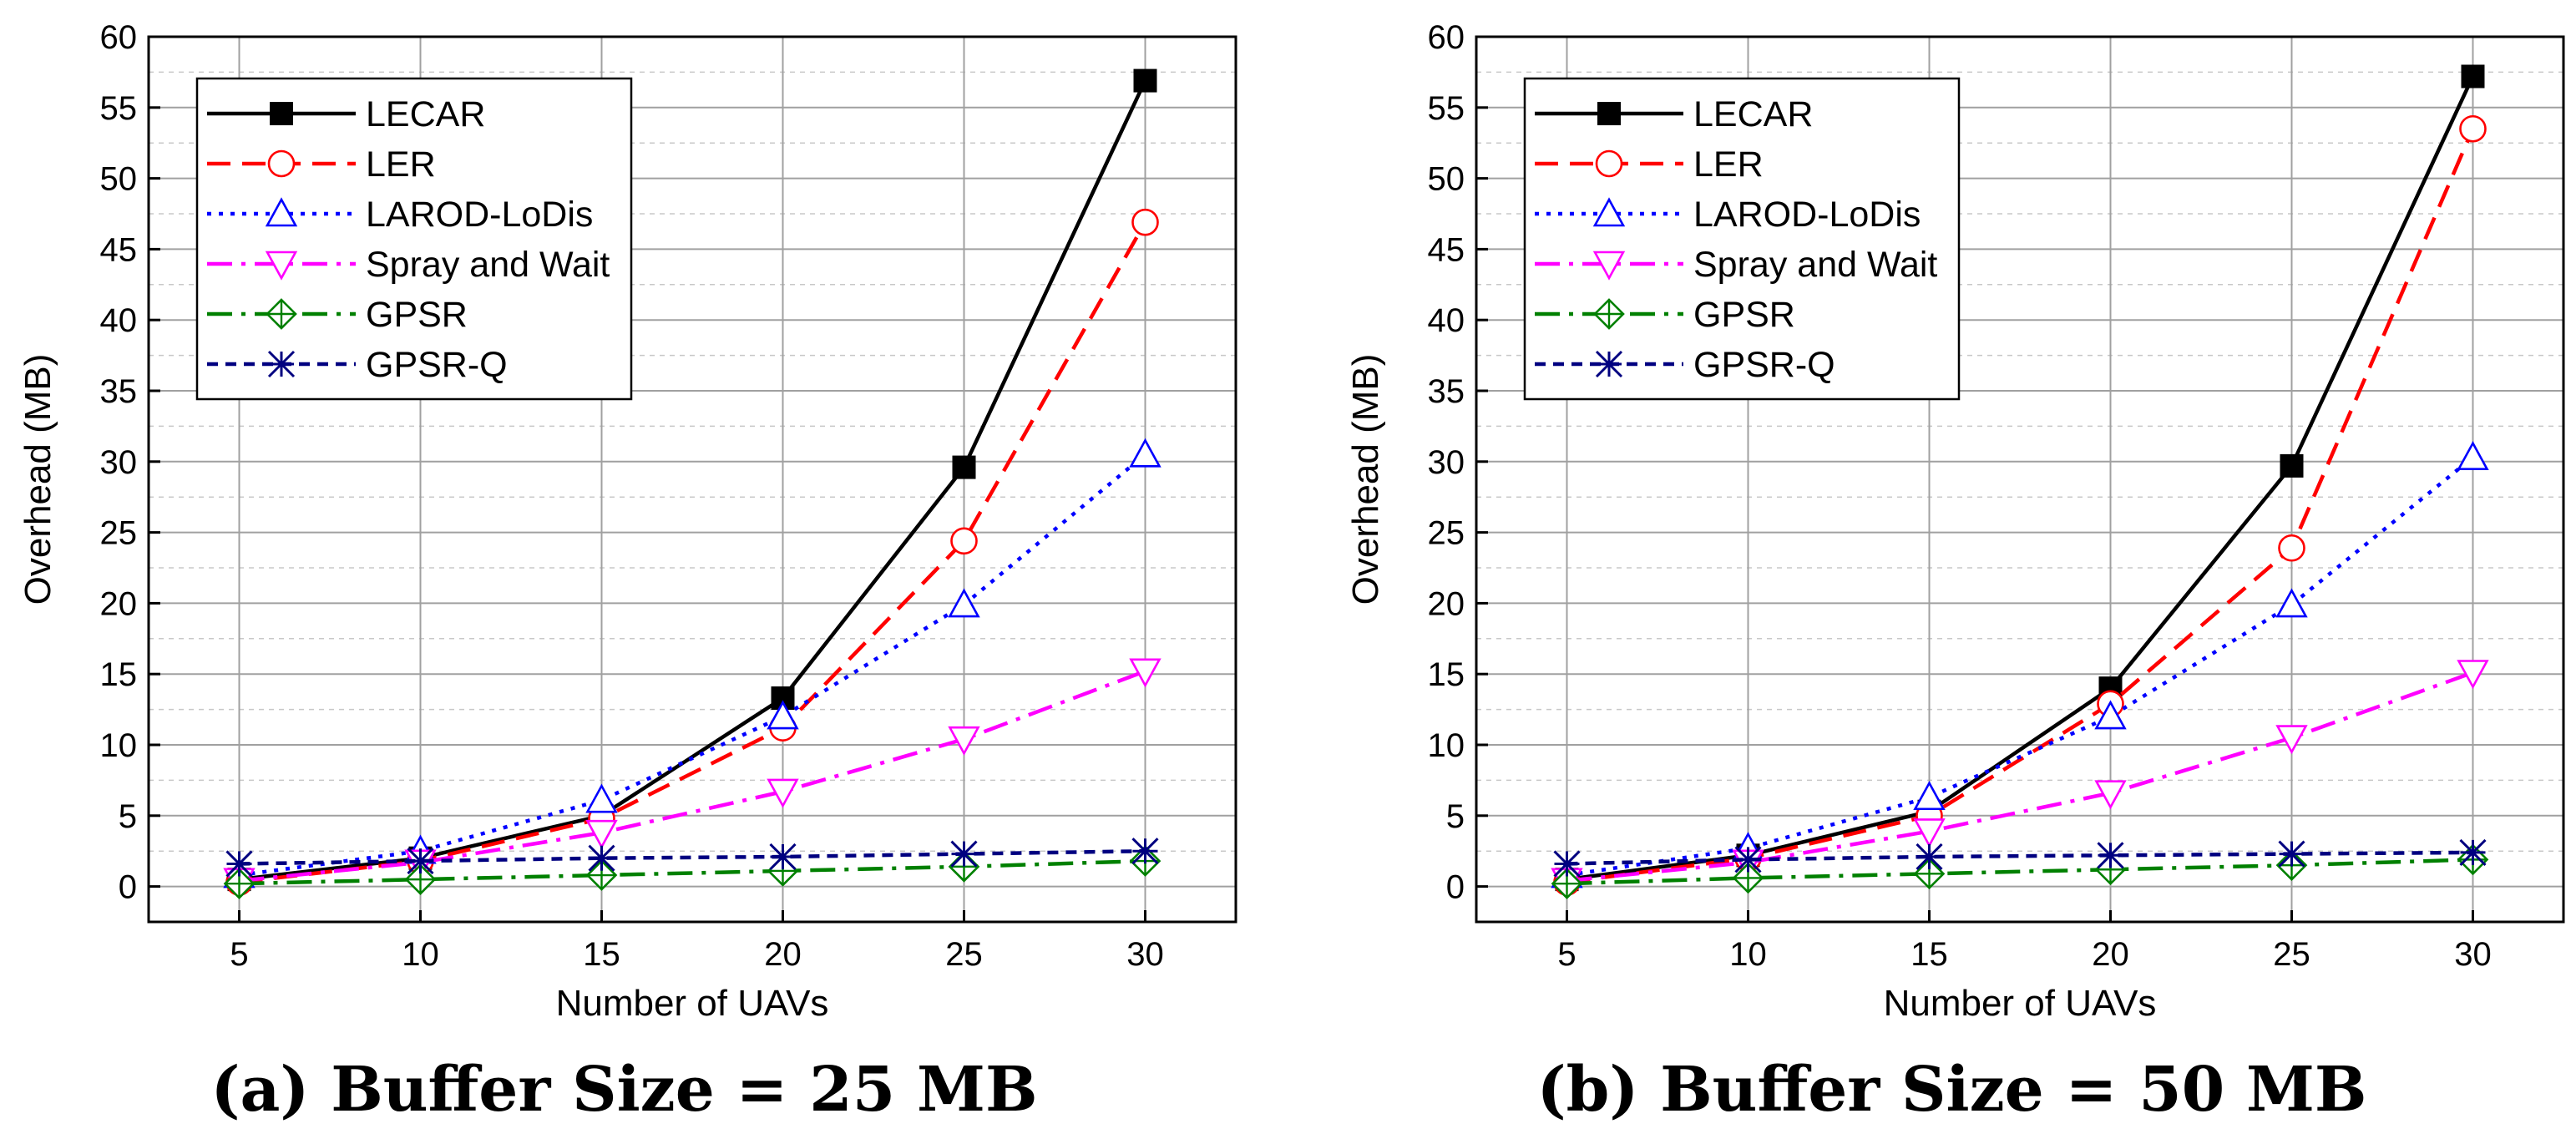 The width and height of the screenshot is (2576, 1139). What do you see at coordinates (624, 1090) in the screenshot?
I see `caption-a: (a) Buffer Size = 25 MB` at bounding box center [624, 1090].